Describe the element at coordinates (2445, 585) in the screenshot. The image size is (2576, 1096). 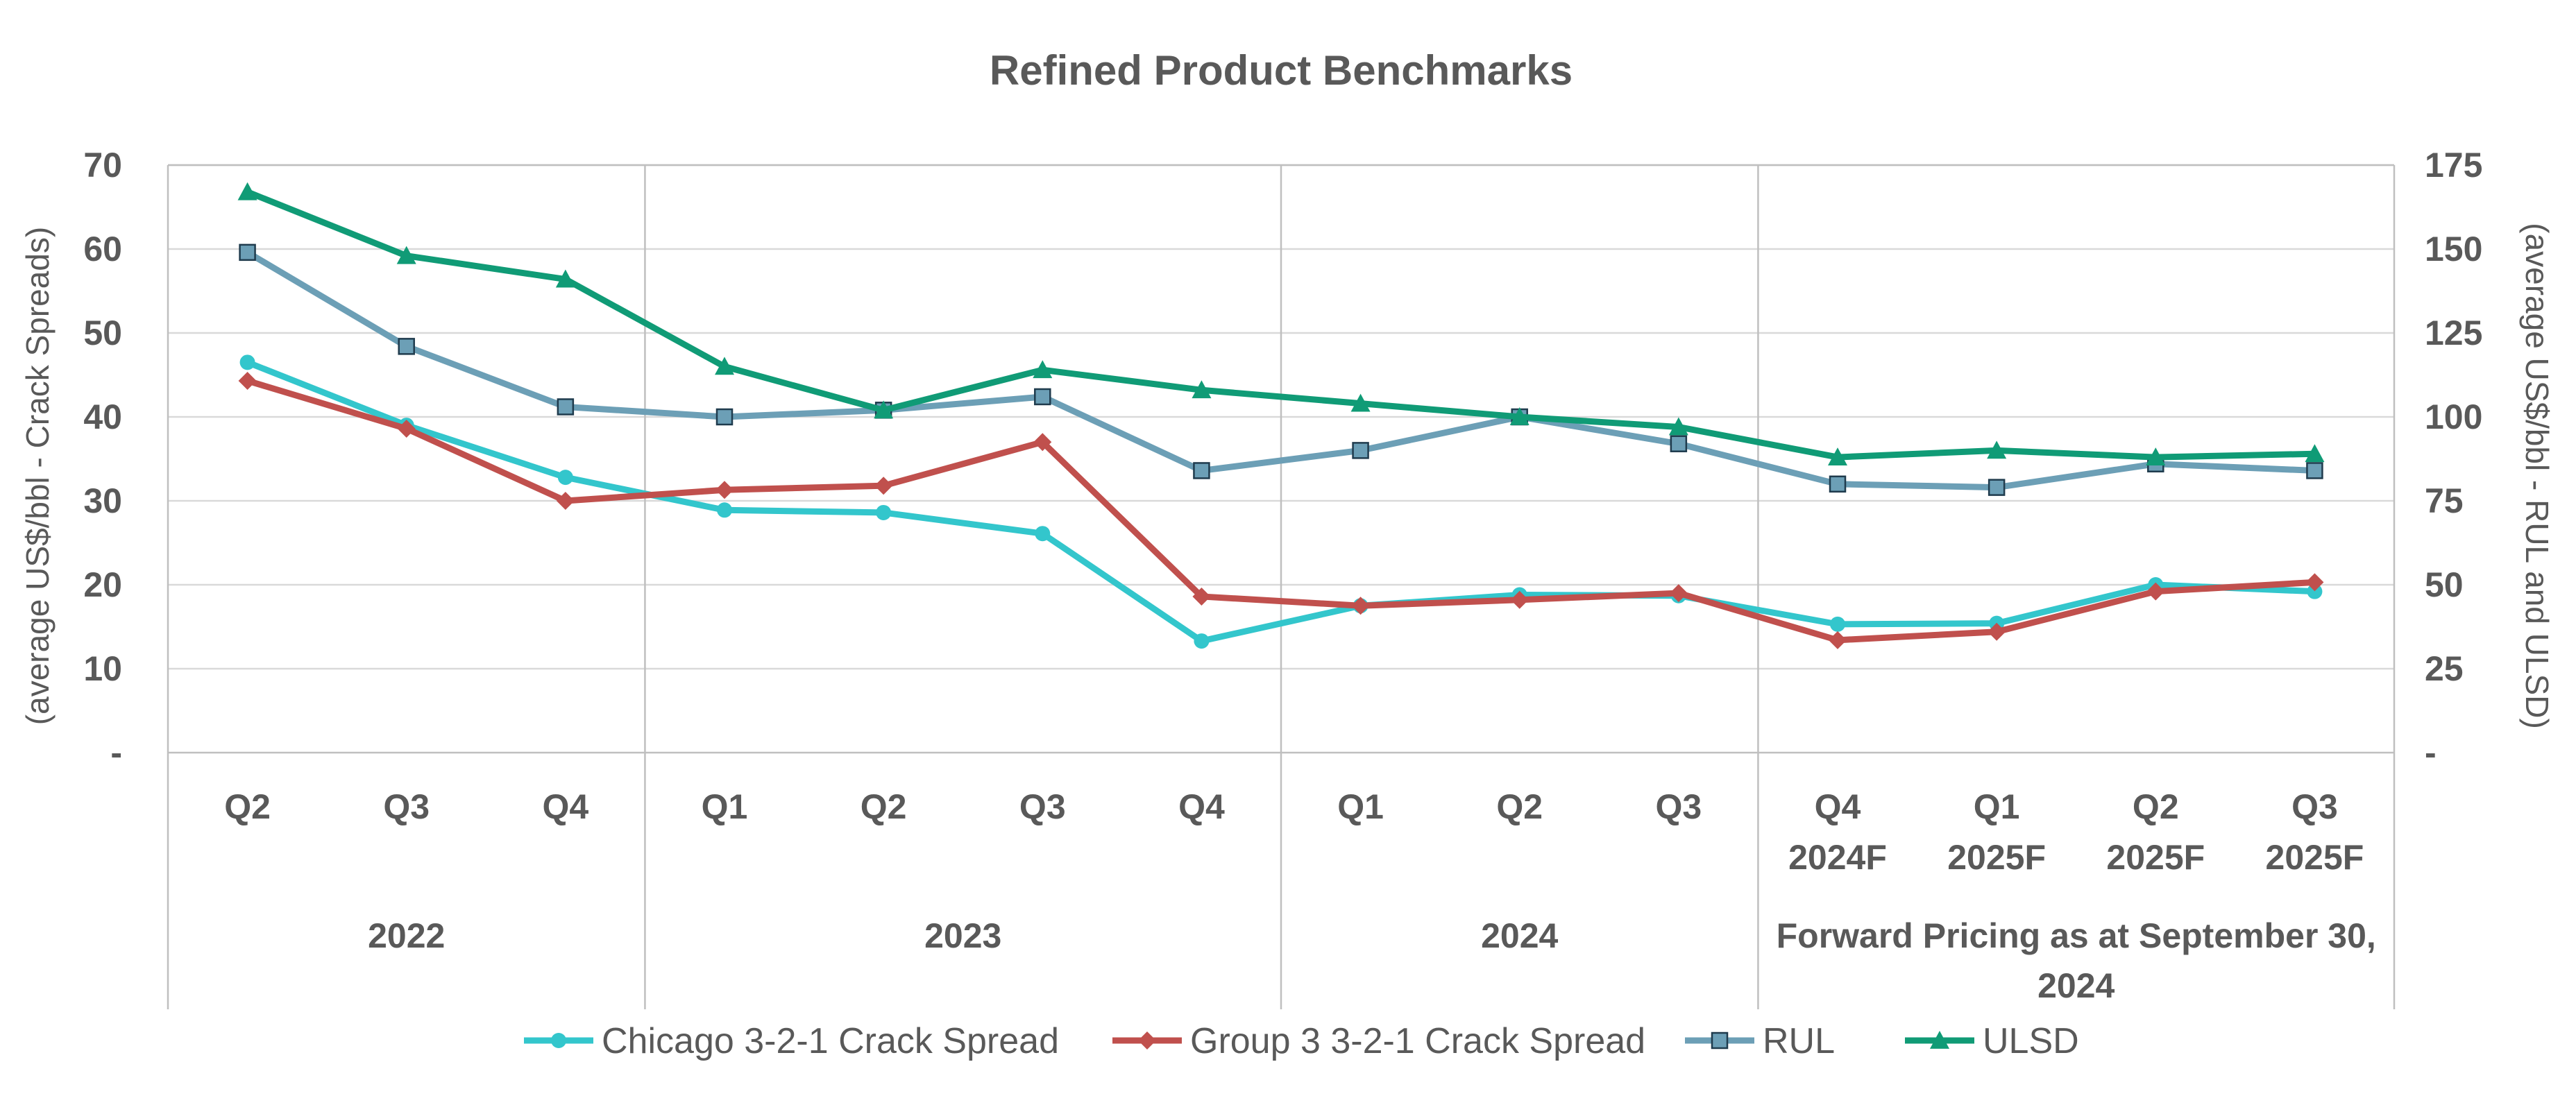
I see `right-tick-label: 50` at that location.